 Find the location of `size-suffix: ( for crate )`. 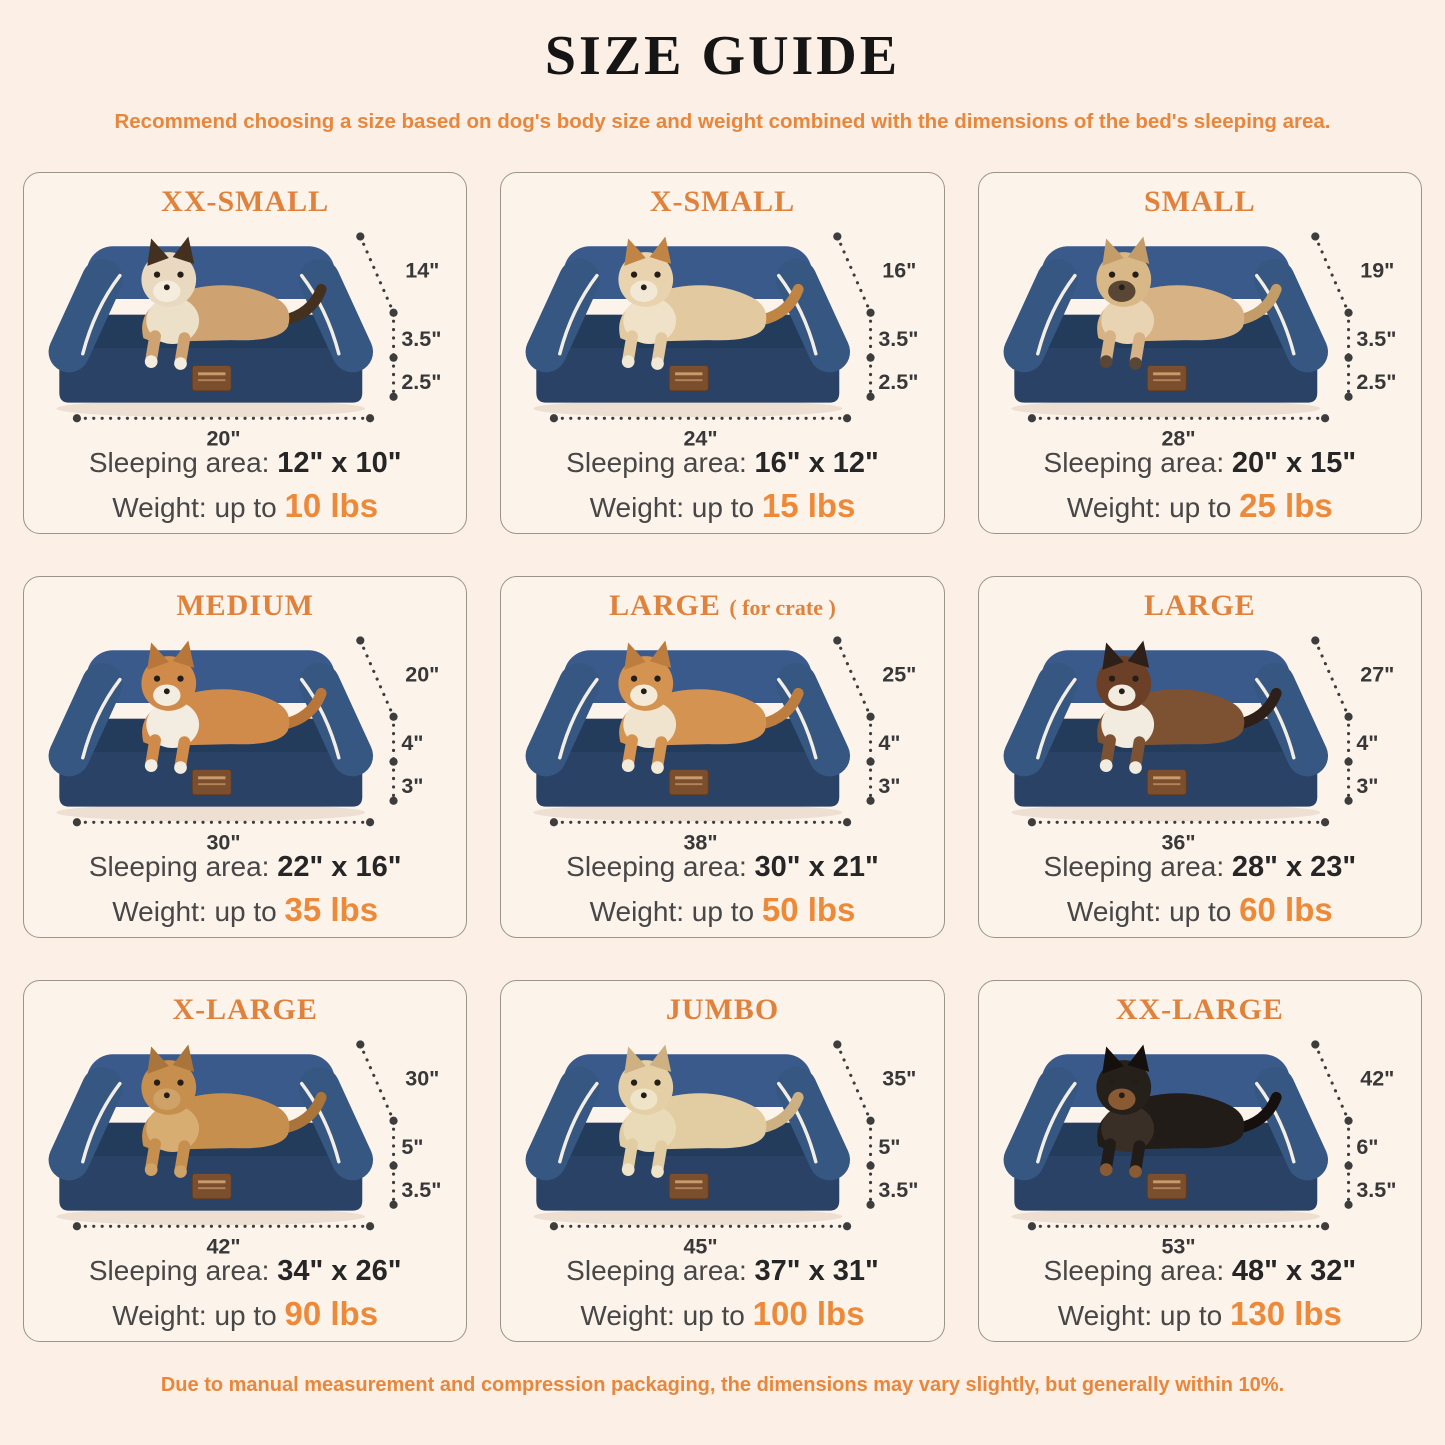

size-suffix: ( for crate ) is located at coordinates (782, 607).